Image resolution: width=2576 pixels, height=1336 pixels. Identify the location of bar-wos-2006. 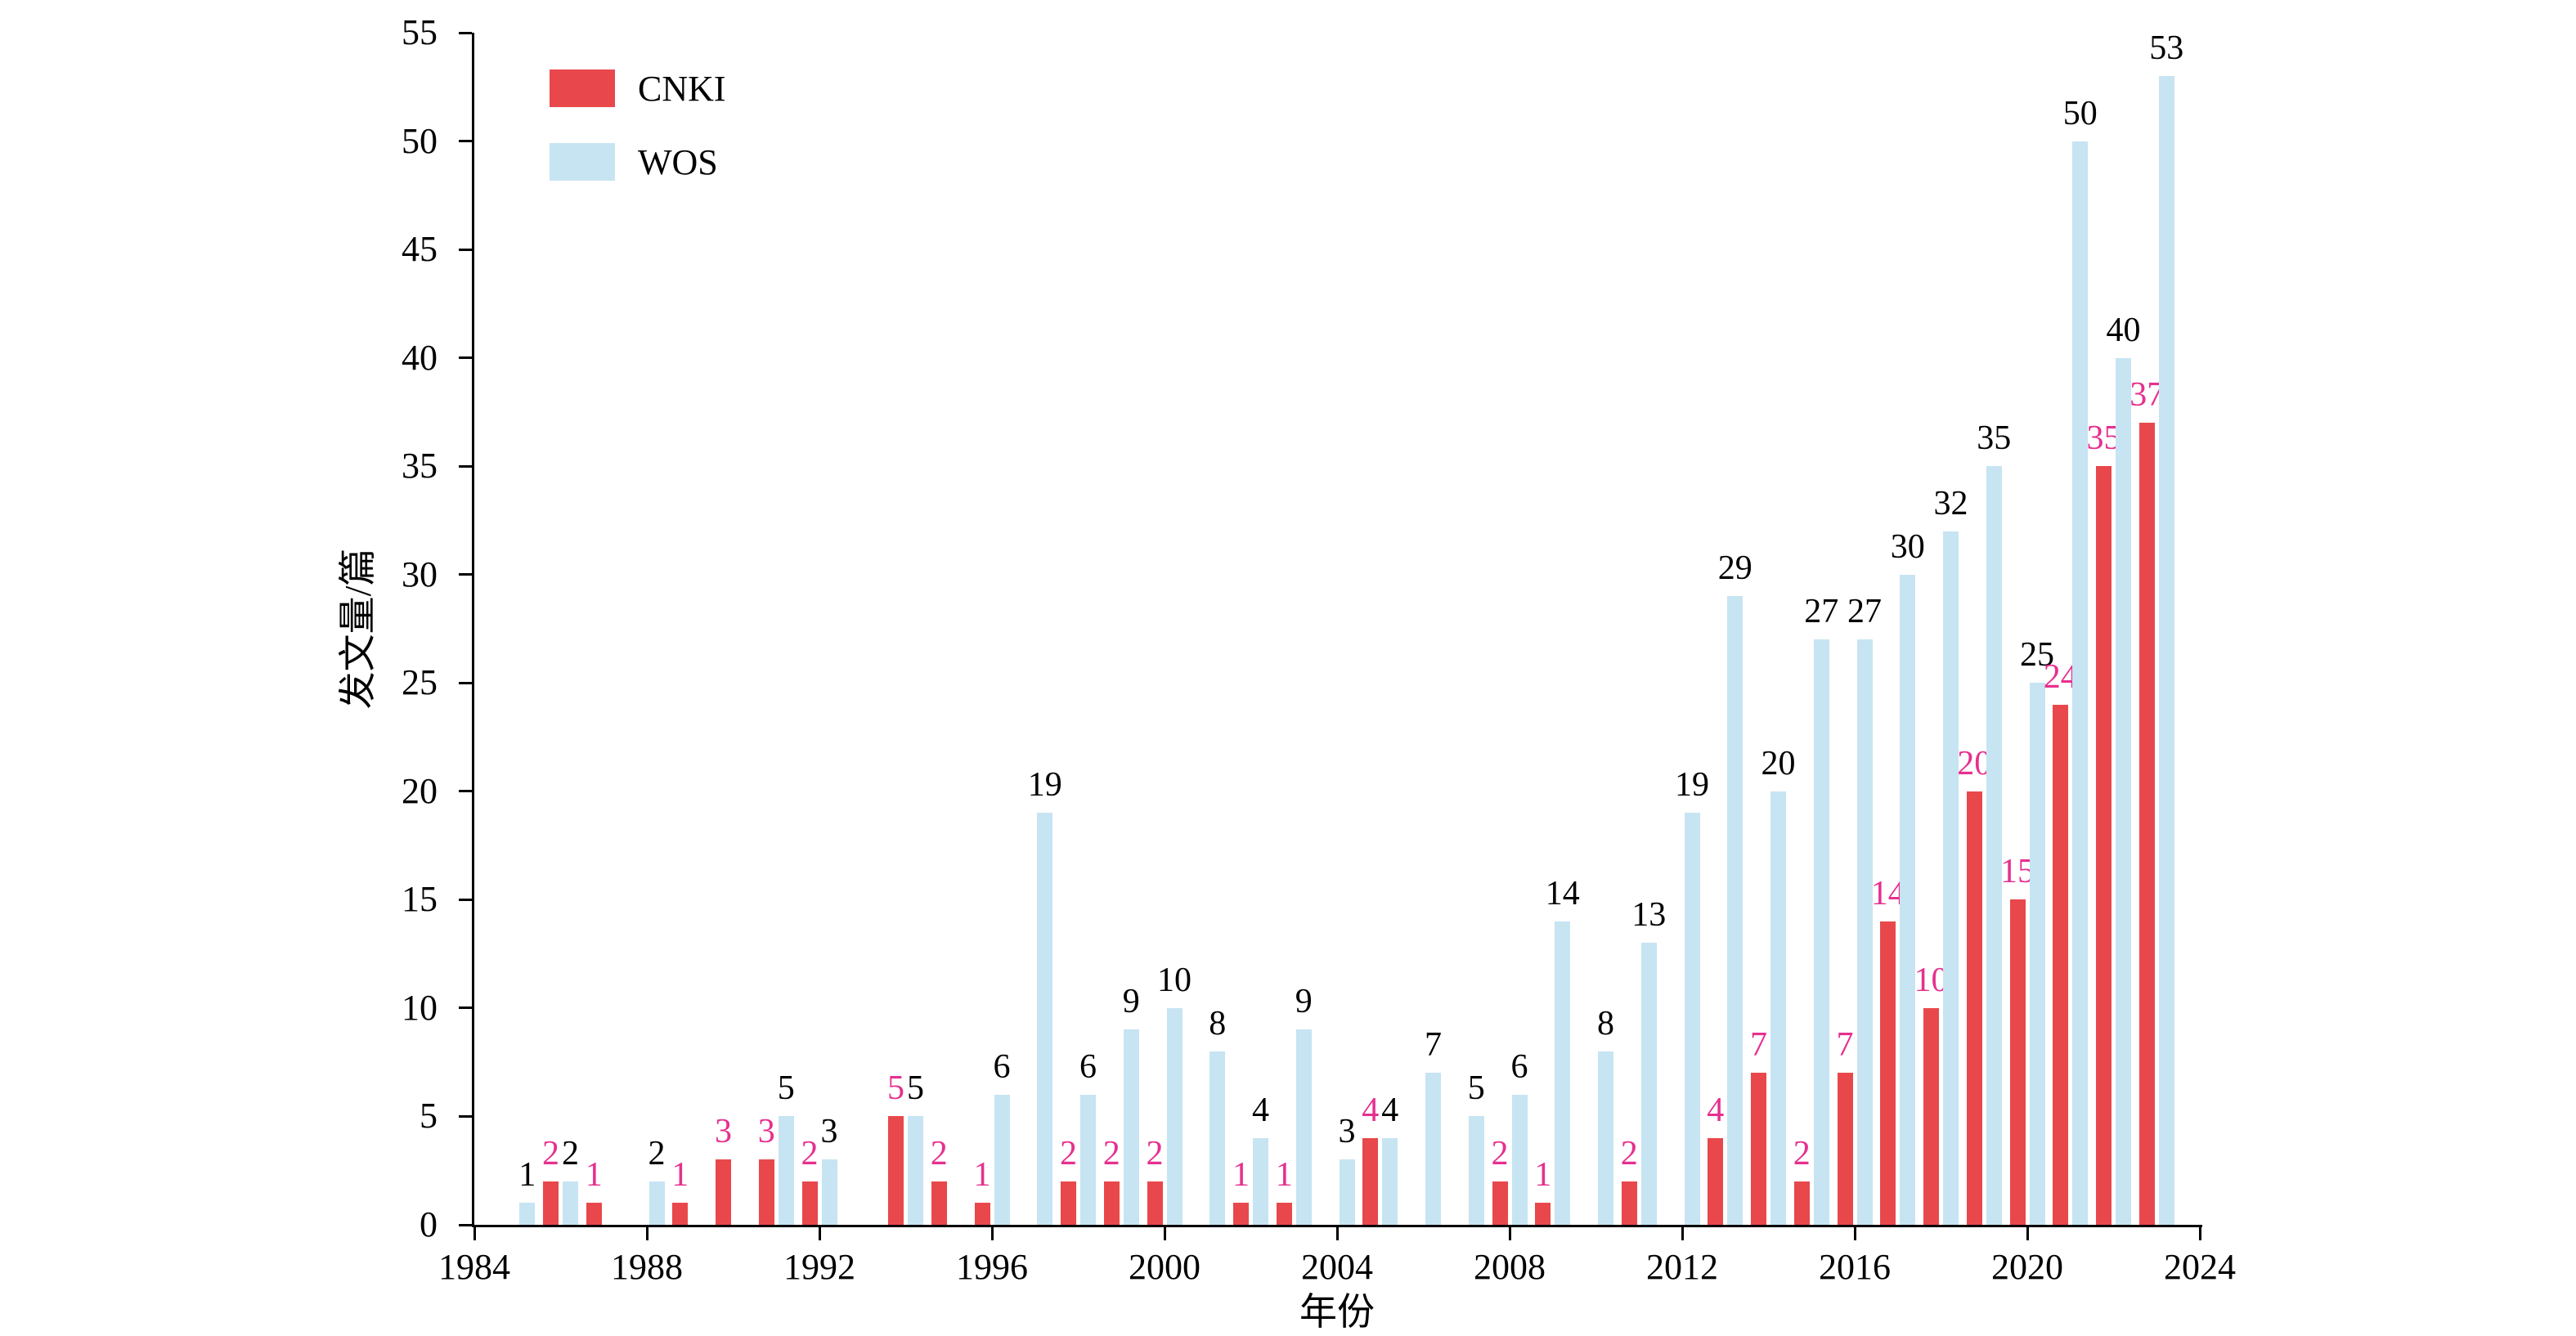
(1433, 1149).